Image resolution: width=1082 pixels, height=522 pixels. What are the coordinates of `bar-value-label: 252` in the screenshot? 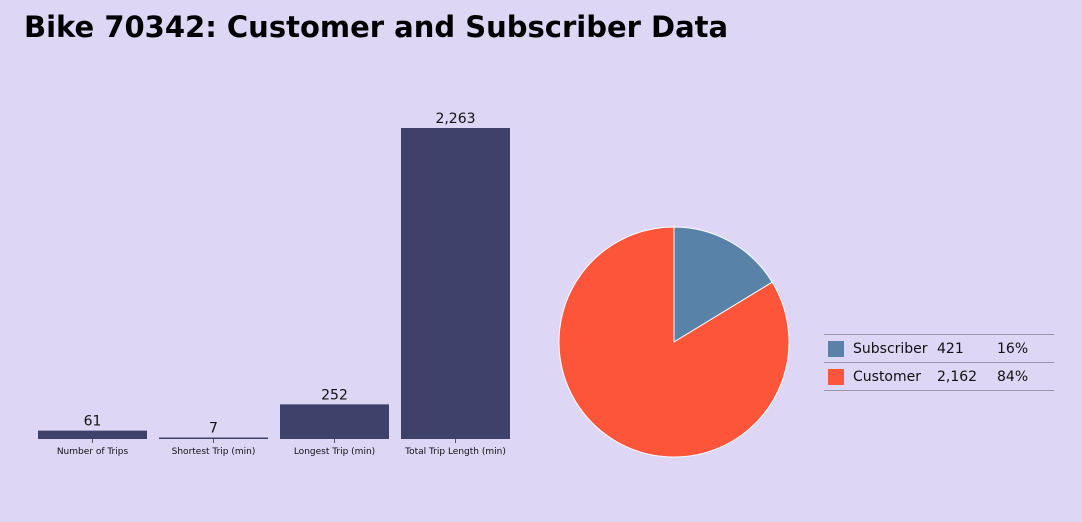 It's located at (334, 395).